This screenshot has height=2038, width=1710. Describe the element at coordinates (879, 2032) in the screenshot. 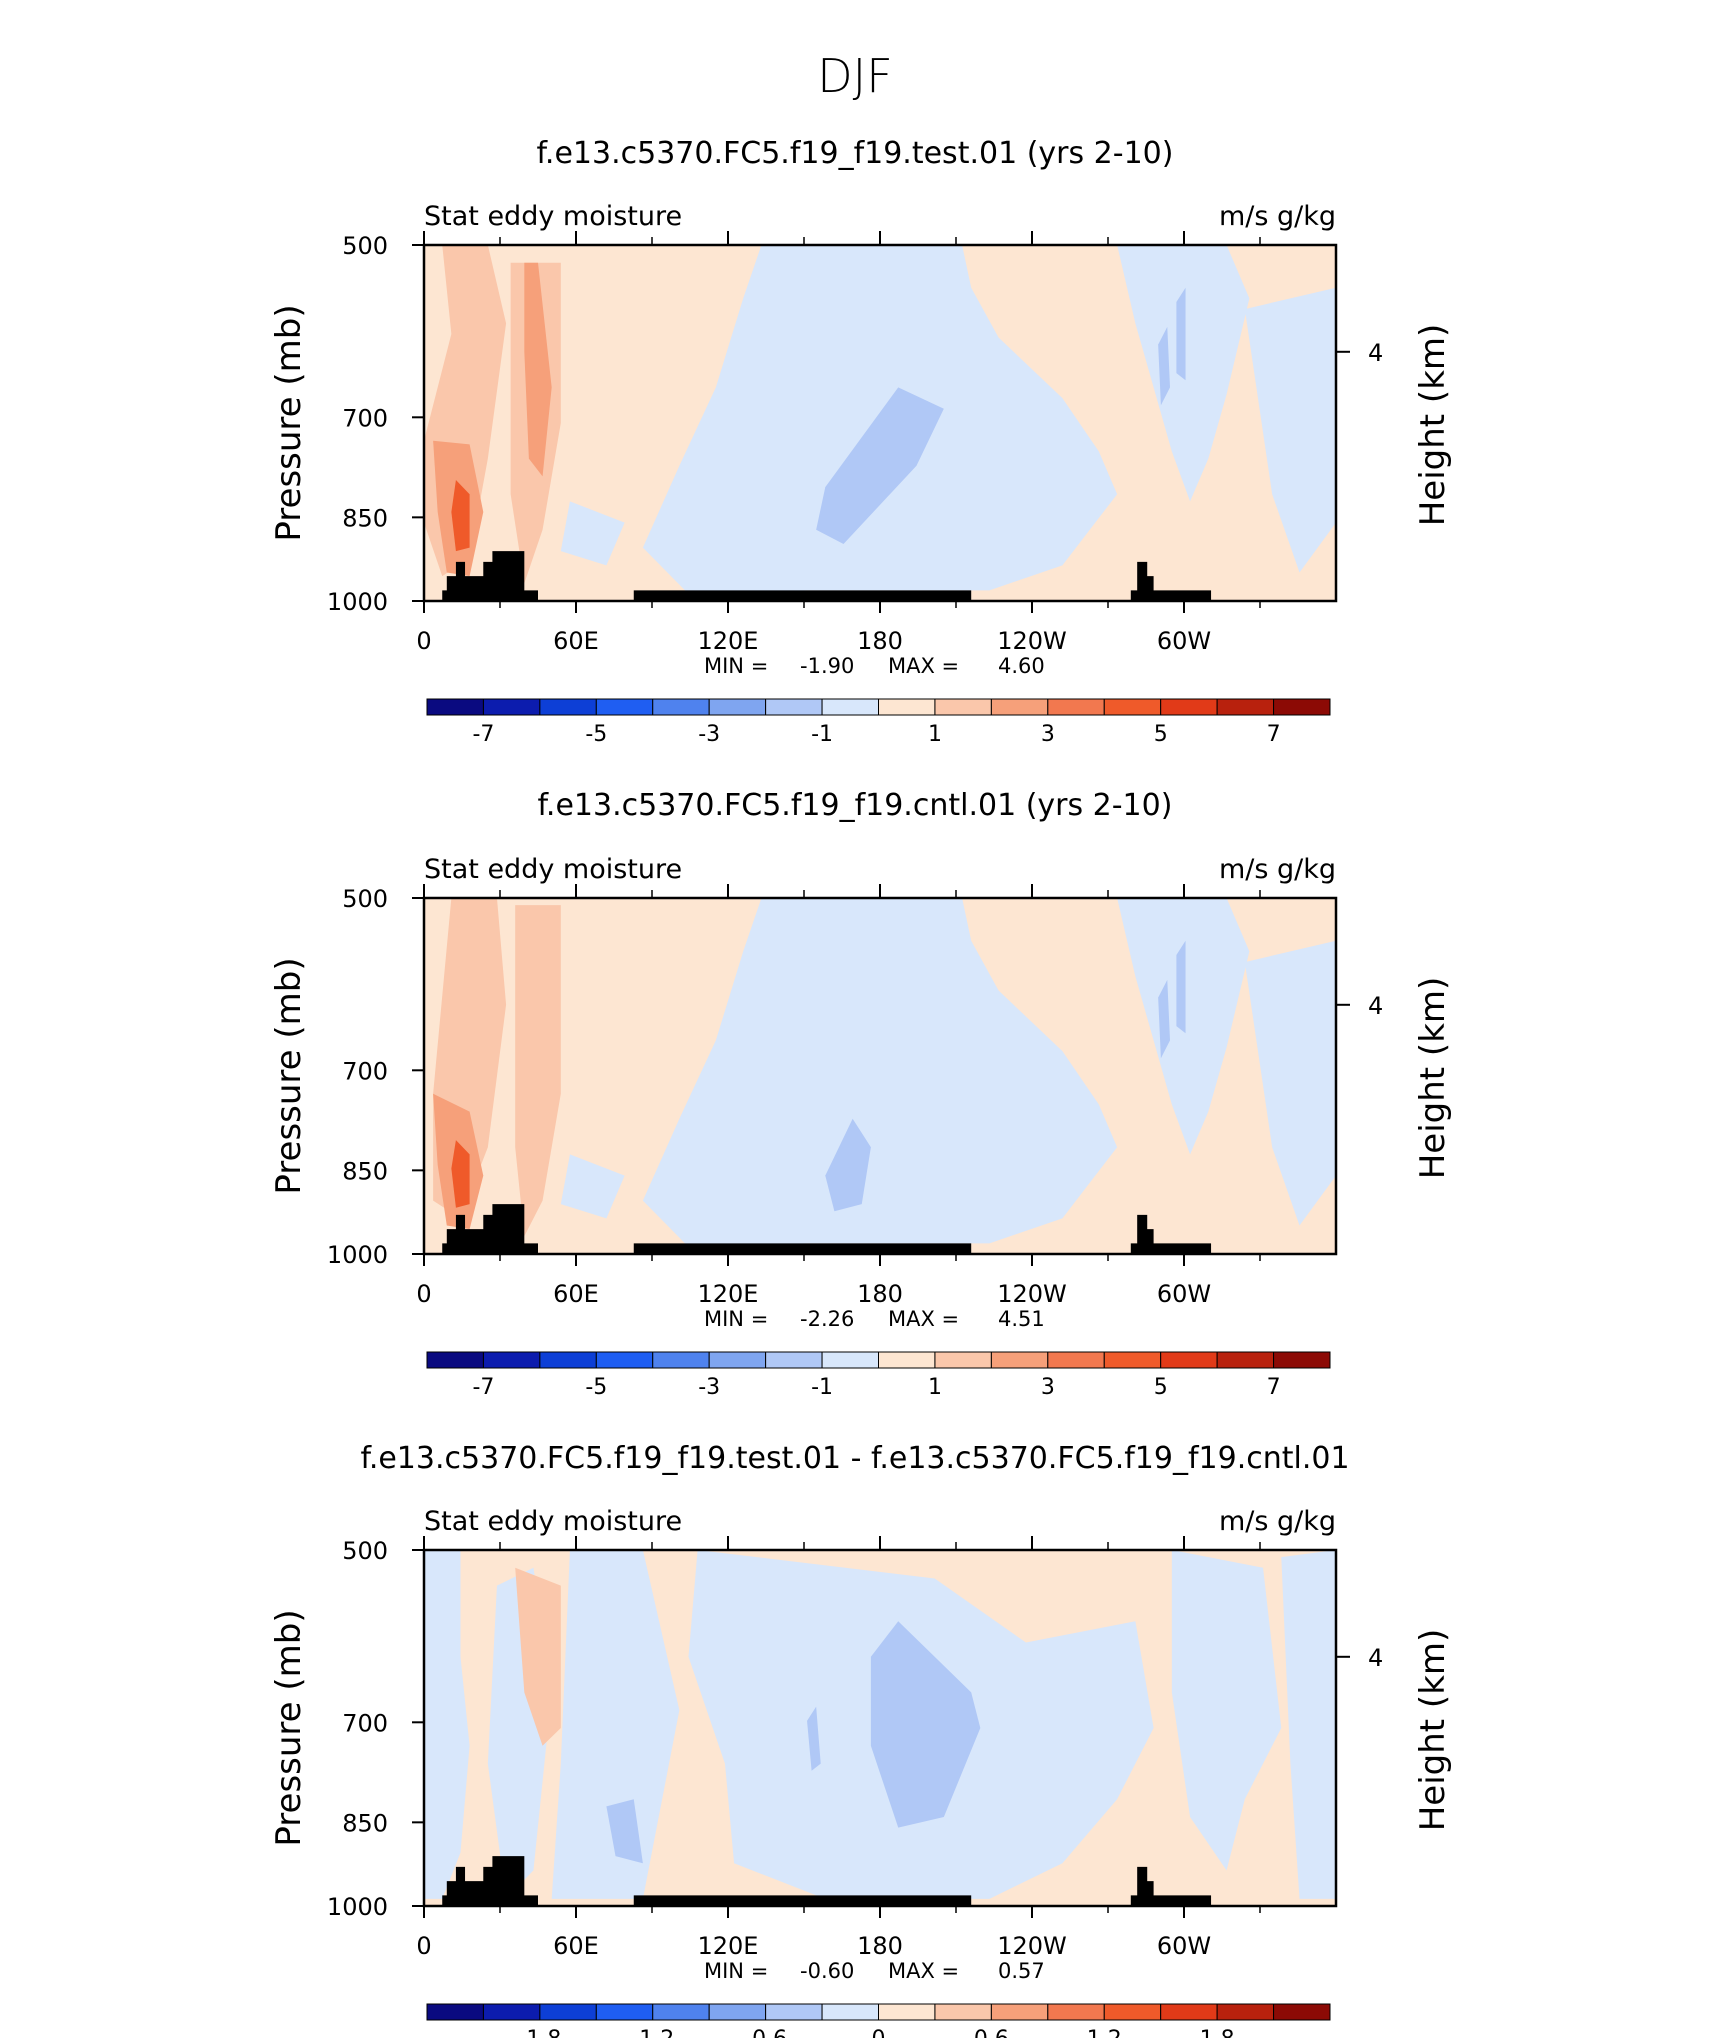

I see `colorbar-label: 0` at that location.